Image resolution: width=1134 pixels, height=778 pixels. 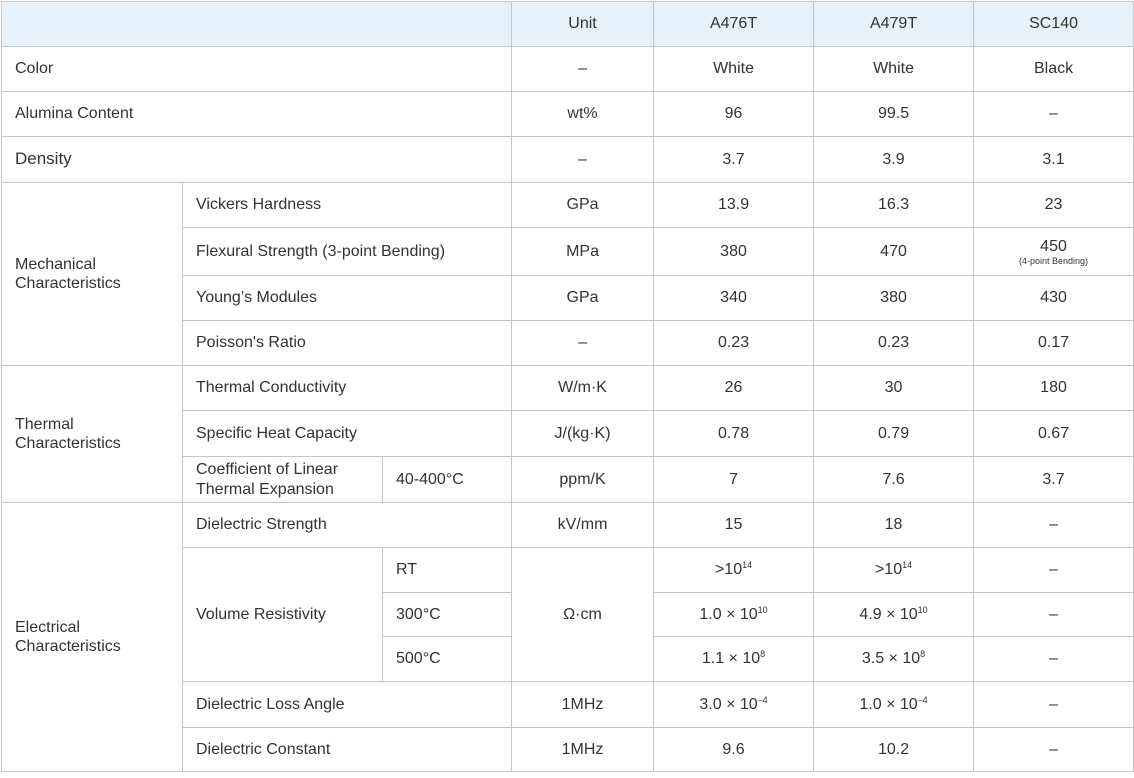 What do you see at coordinates (583, 24) in the screenshot?
I see `header-unit: Unit` at bounding box center [583, 24].